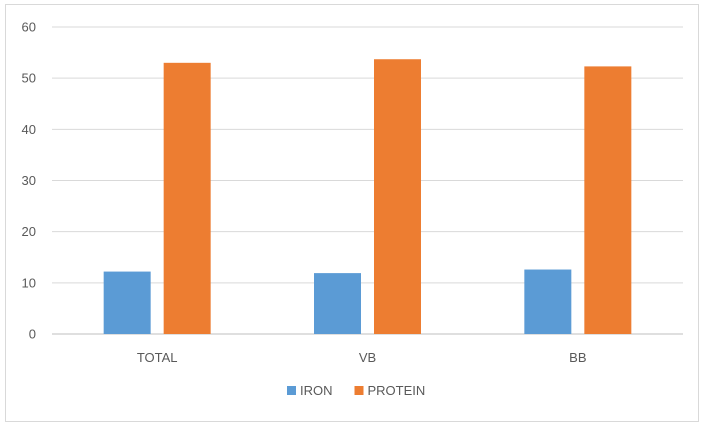 The height and width of the screenshot is (430, 706). Describe the element at coordinates (548, 301) in the screenshot. I see `bar-iron-bb` at that location.